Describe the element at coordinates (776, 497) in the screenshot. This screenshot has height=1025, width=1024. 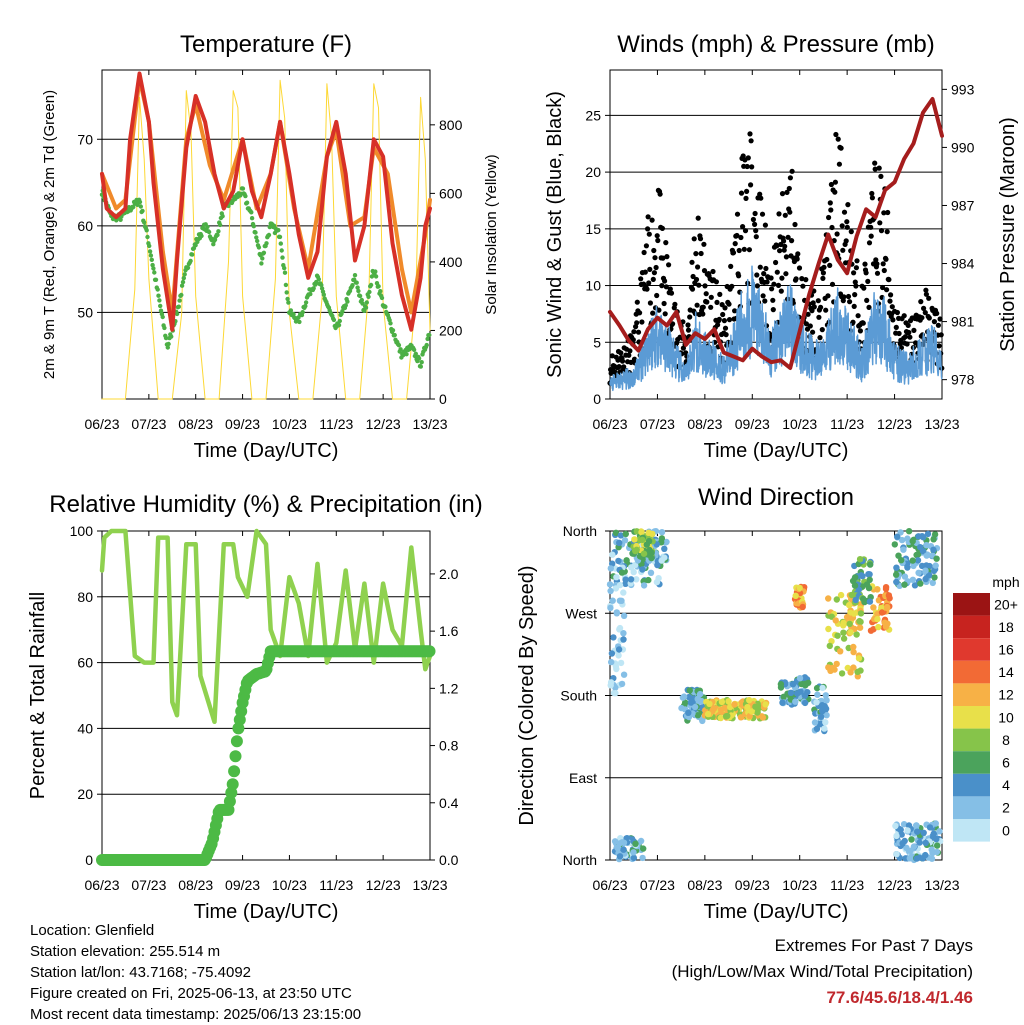
I see `chart-title-3: Wind Direction` at that location.